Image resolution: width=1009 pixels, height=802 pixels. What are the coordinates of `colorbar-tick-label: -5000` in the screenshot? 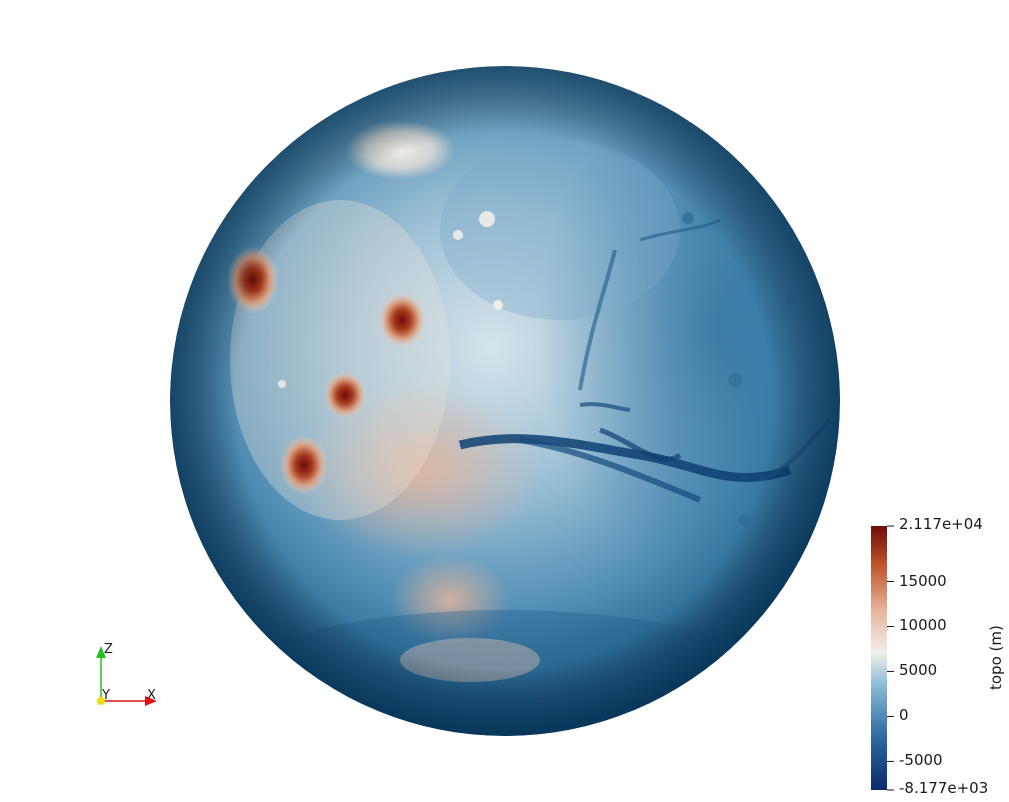 It's located at (921, 760).